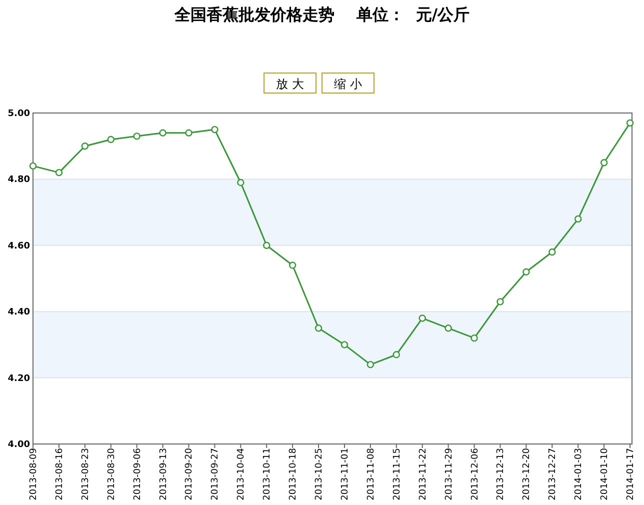 Image resolution: width=644 pixels, height=505 pixels. What do you see at coordinates (137, 474) in the screenshot?
I see `x-tick-label: 2013-09-06` at bounding box center [137, 474].